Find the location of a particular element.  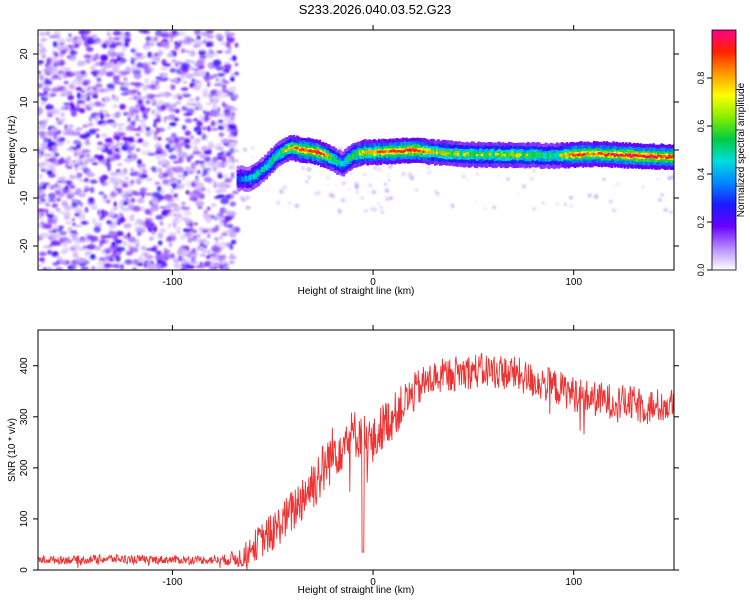

snr-y-tick-label: 100 is located at coordinates (24, 518).